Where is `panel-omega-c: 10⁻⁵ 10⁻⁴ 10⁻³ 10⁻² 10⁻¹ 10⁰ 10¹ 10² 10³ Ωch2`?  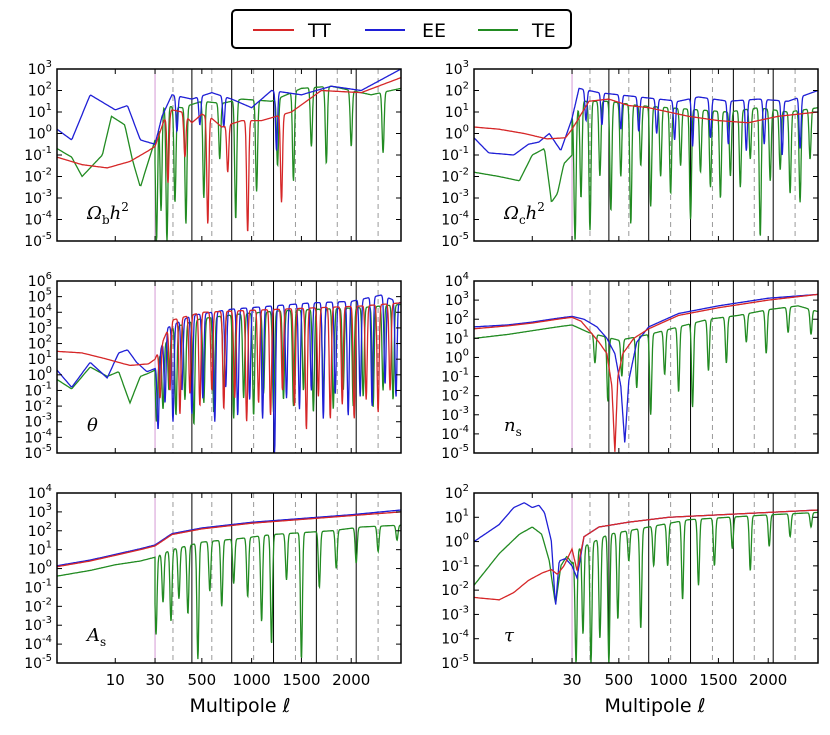 panel-omega-c: 10⁻⁵ 10⁻⁴ 10⁻³ 10⁻² 10⁻¹ 10⁰ 10¹ 10² 10³ Ωch2 is located at coordinates (630, 154).